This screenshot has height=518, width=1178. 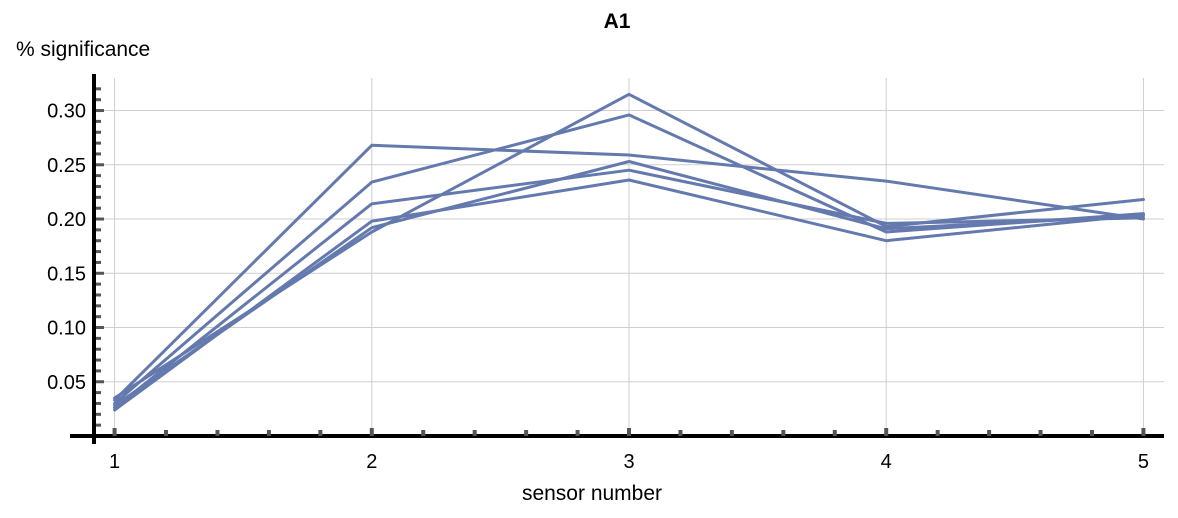 What do you see at coordinates (66, 329) in the screenshot?
I see `y-tick-label: 0.10` at bounding box center [66, 329].